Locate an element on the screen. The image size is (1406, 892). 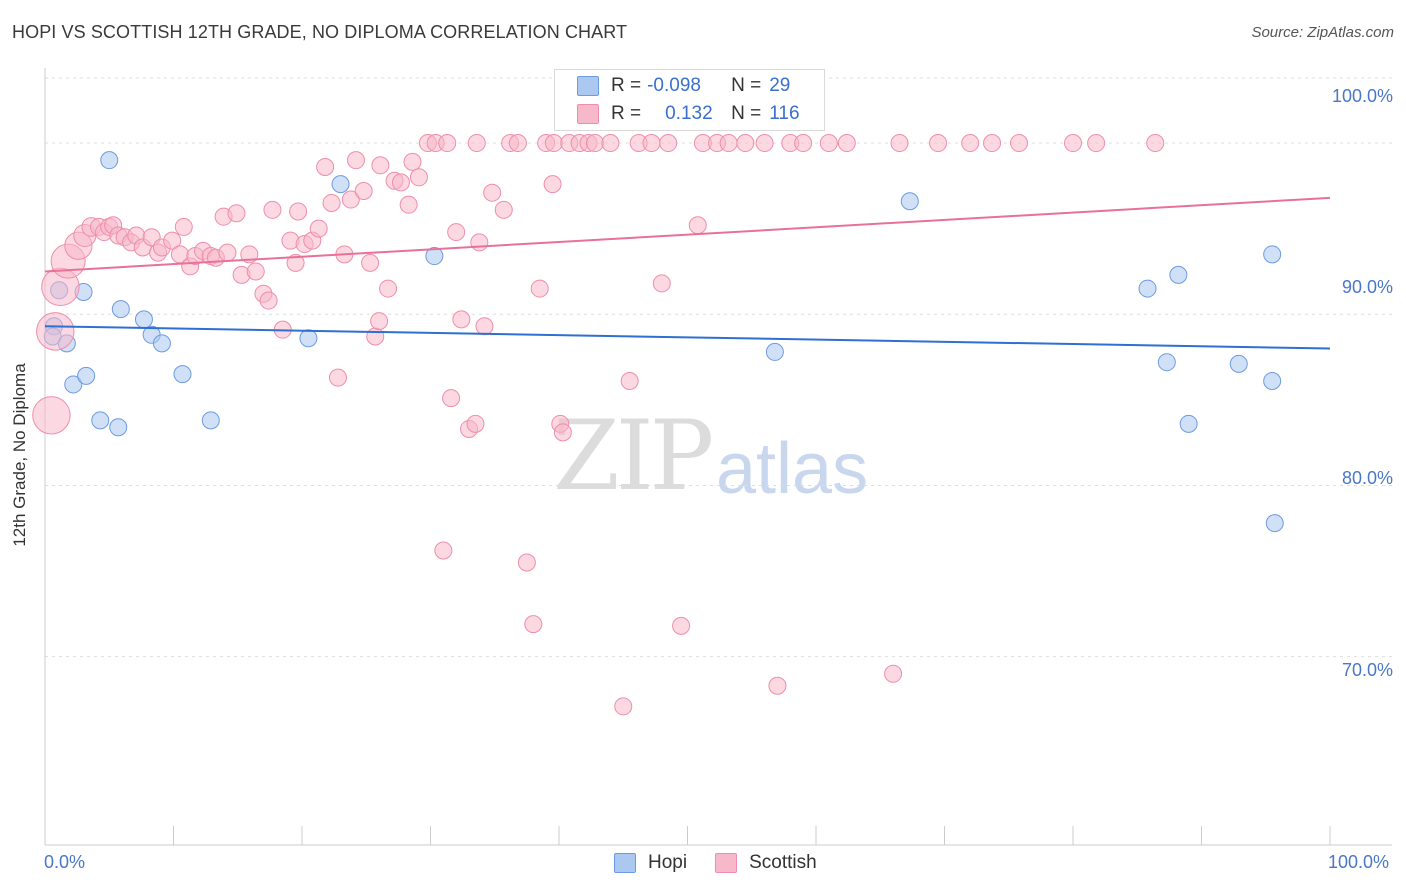
scottish-trend-line is located at coordinates (687, 234).